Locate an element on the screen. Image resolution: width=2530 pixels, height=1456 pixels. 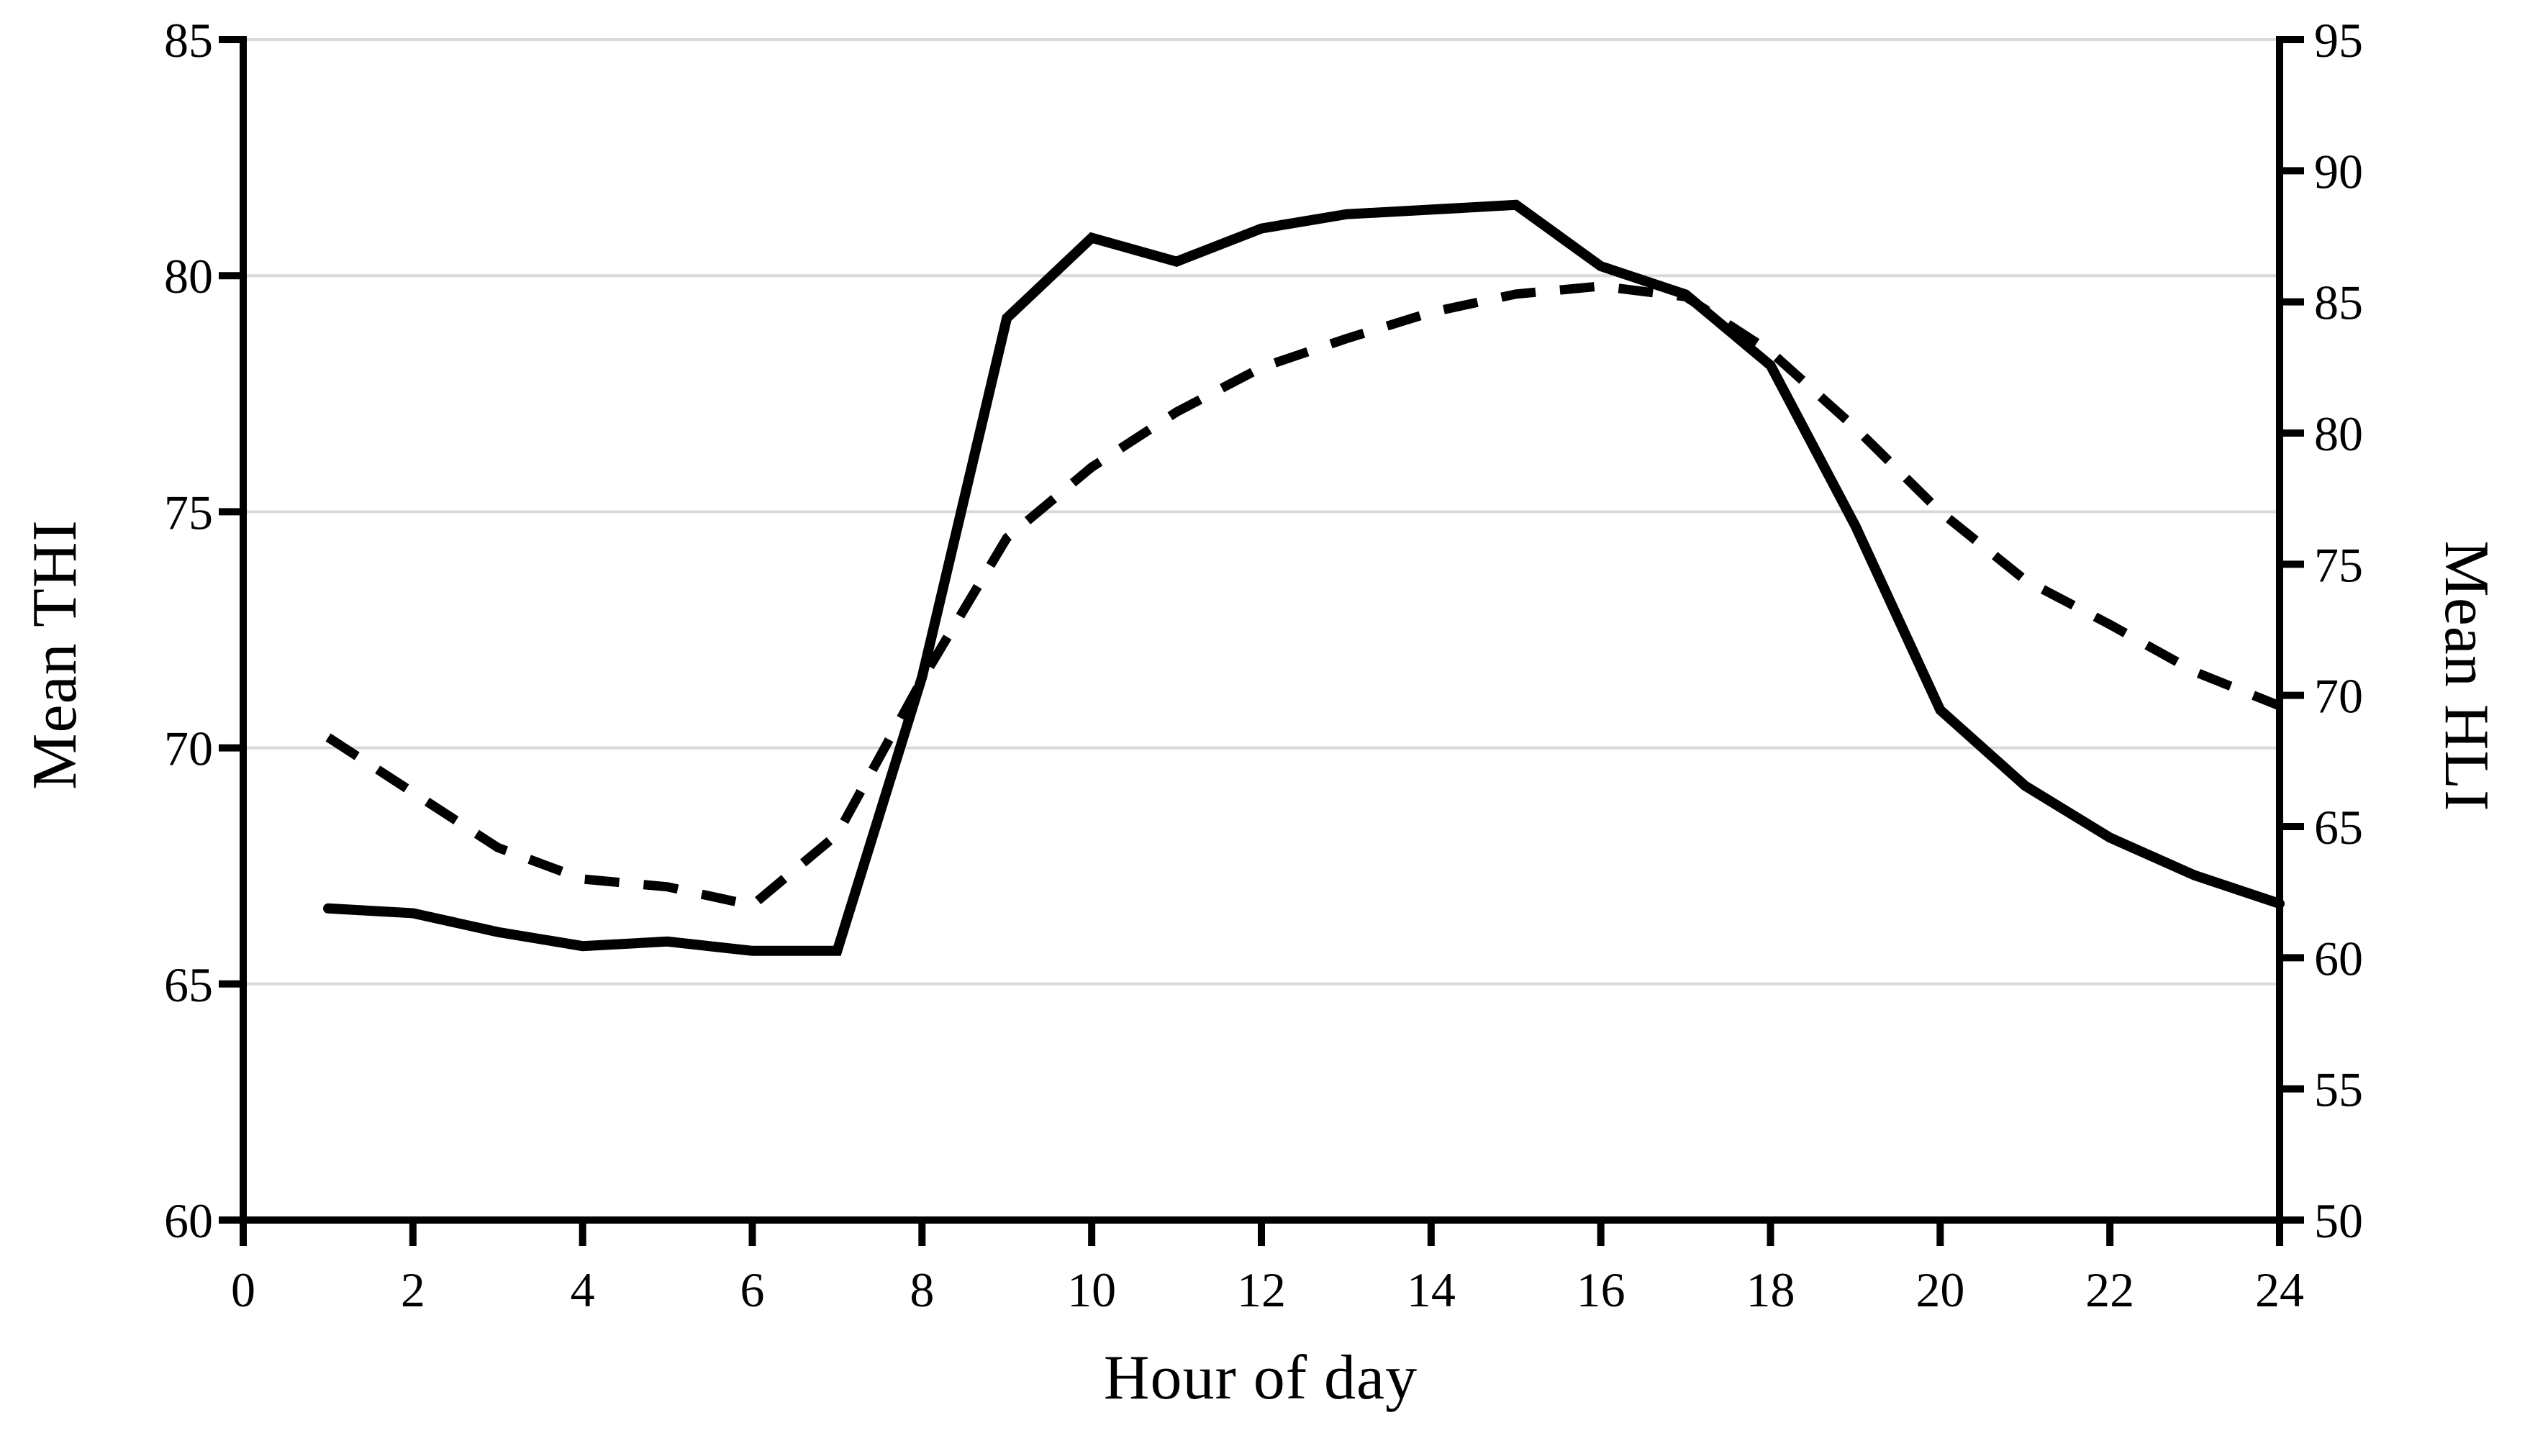
right-tick-label: 85 is located at coordinates (2338, 303).